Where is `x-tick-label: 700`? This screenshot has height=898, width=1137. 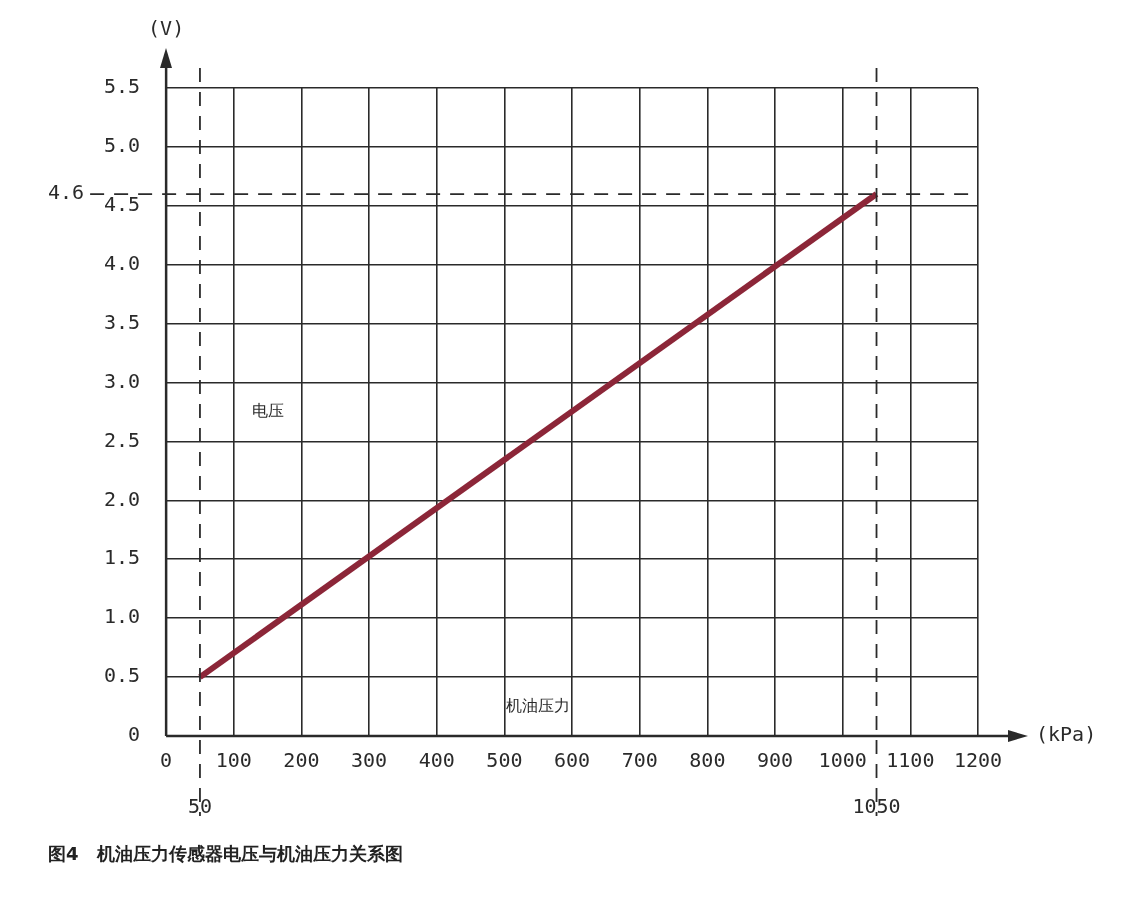
x-tick-label: 700 is located at coordinates (639, 760).